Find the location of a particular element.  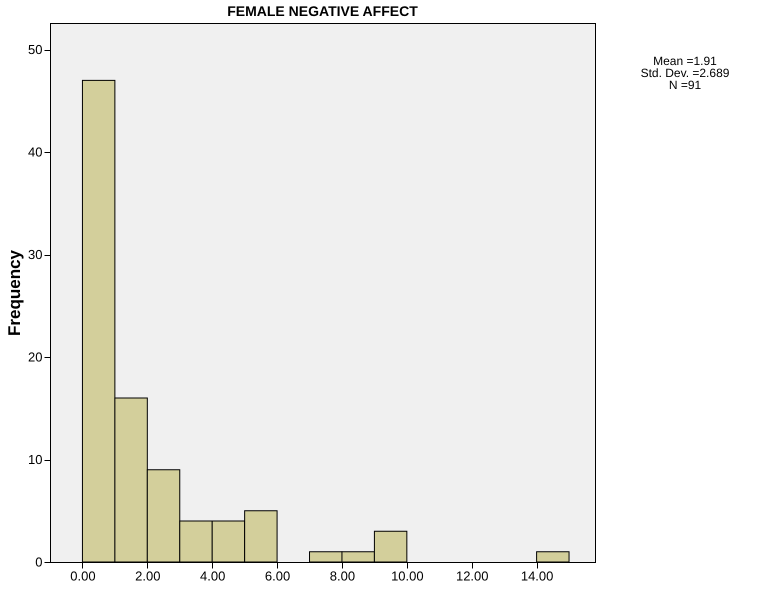

y-tick-label: 50 is located at coordinates (35, 50).